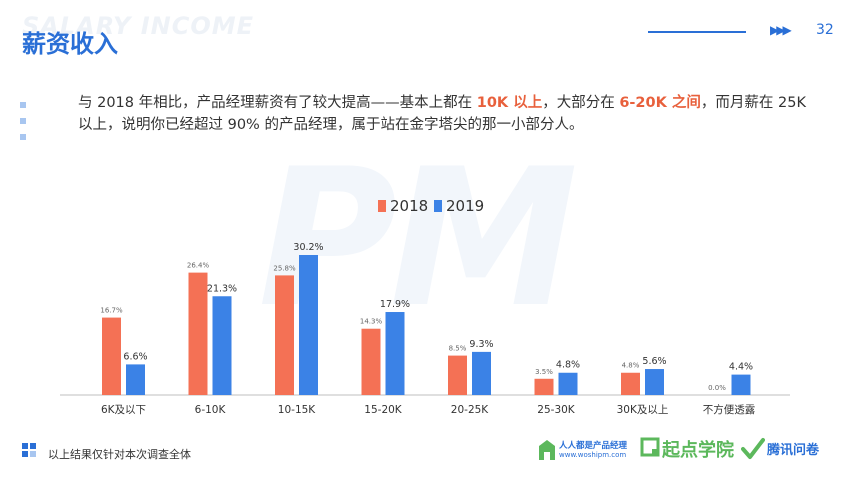 The width and height of the screenshot is (853, 480). Describe the element at coordinates (753, 448) in the screenshot. I see `check-logo-icon` at that location.